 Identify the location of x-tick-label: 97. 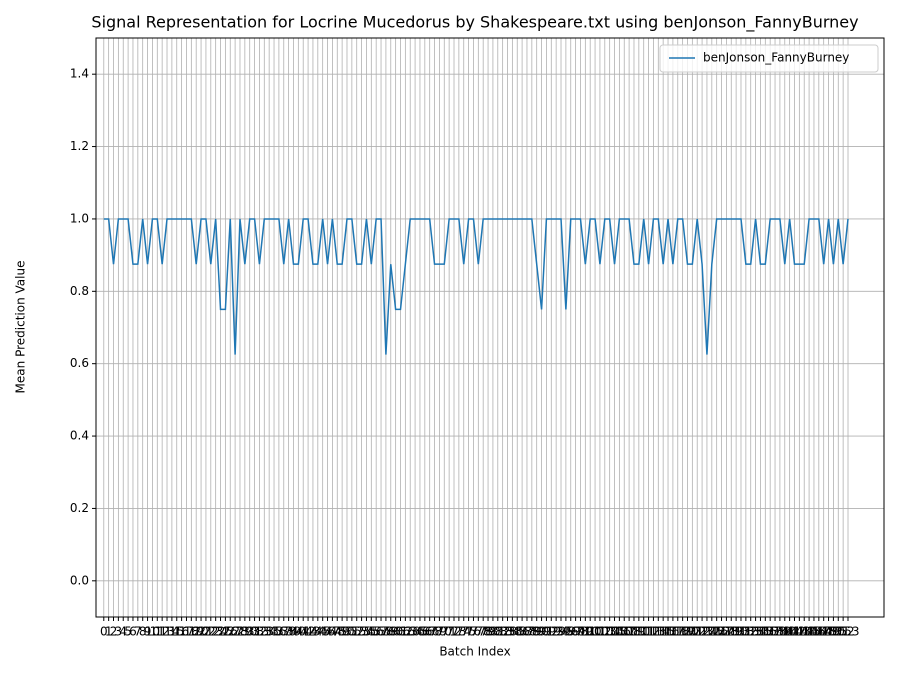
(575, 632).